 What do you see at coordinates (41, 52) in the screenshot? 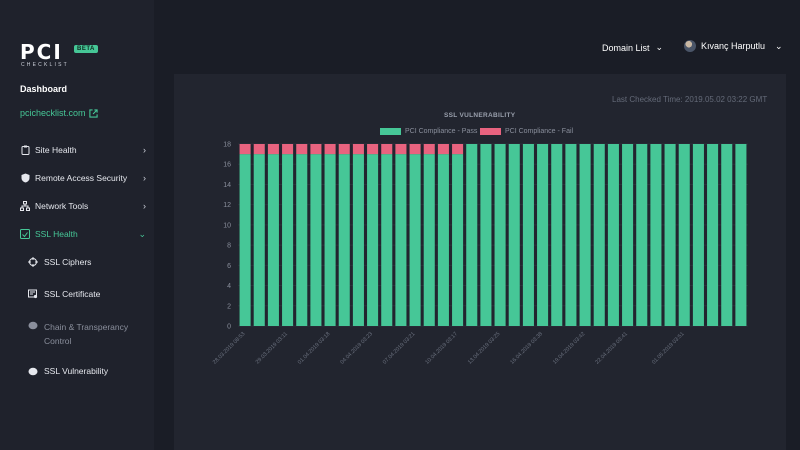
I see `logo-text: PCI` at bounding box center [41, 52].